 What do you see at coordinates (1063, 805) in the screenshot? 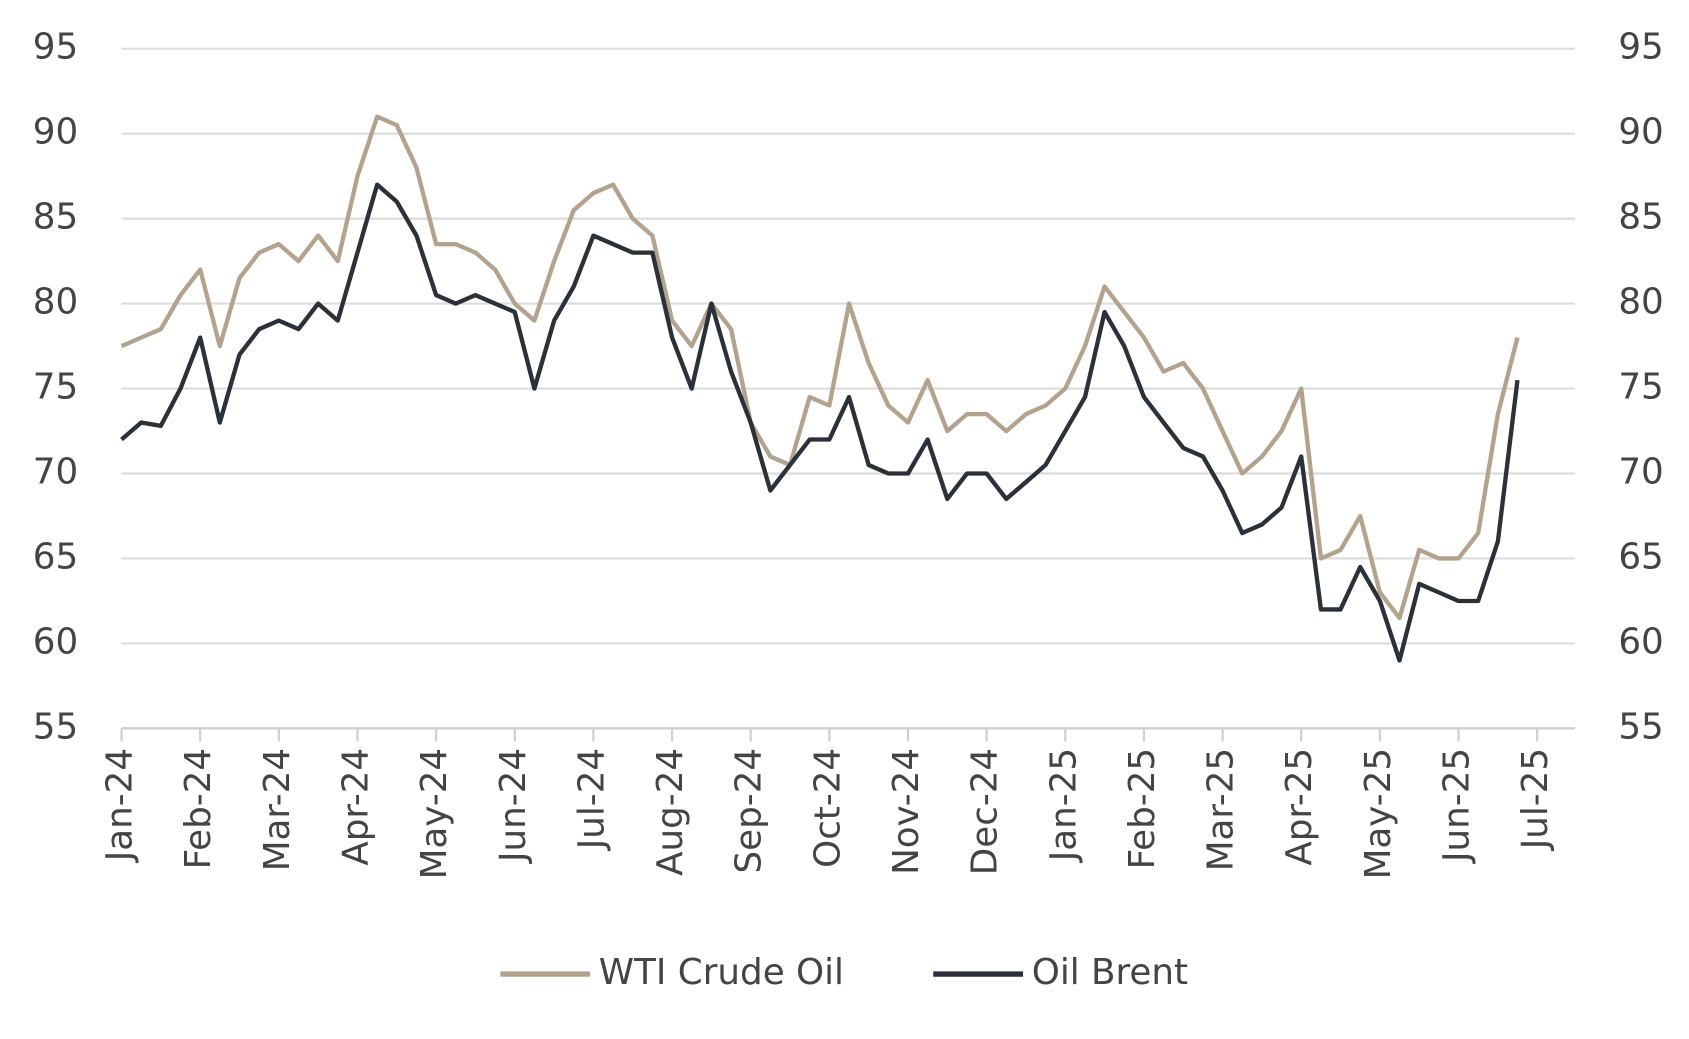
I see `x-tick-label: Jan-25` at bounding box center [1063, 805].